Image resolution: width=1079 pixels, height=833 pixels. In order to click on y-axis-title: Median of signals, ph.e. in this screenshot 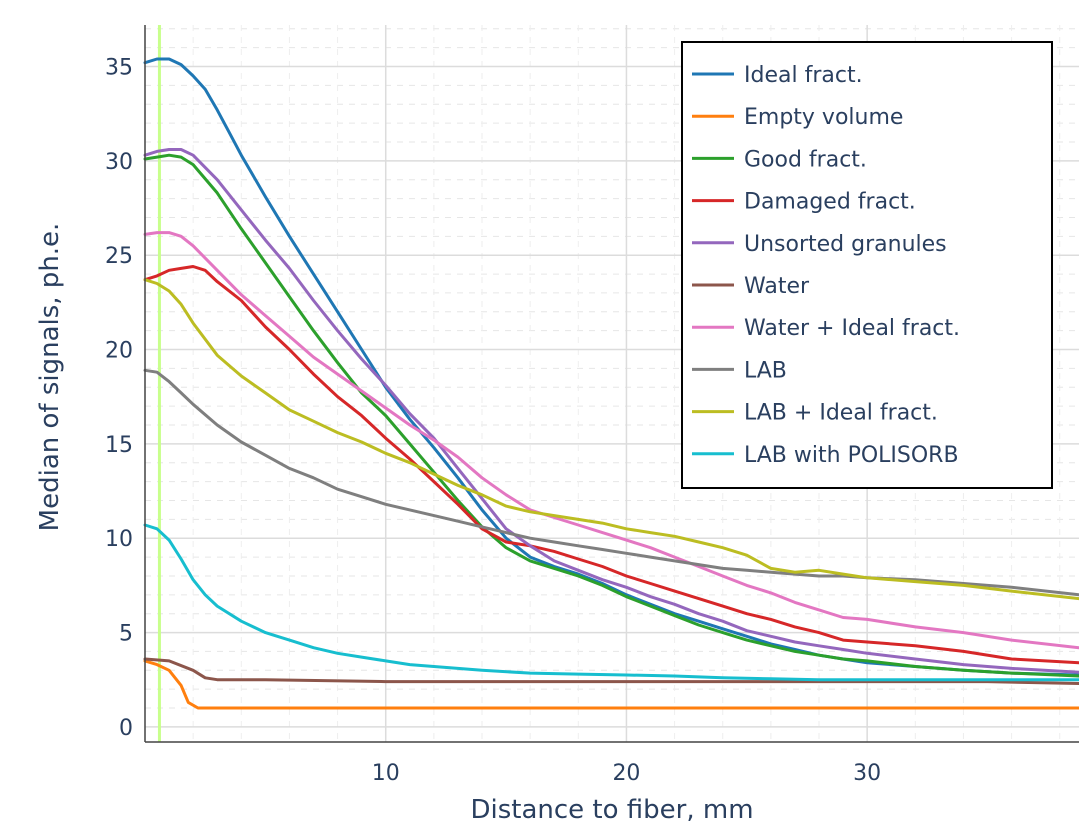, I will do `click(50, 377)`.